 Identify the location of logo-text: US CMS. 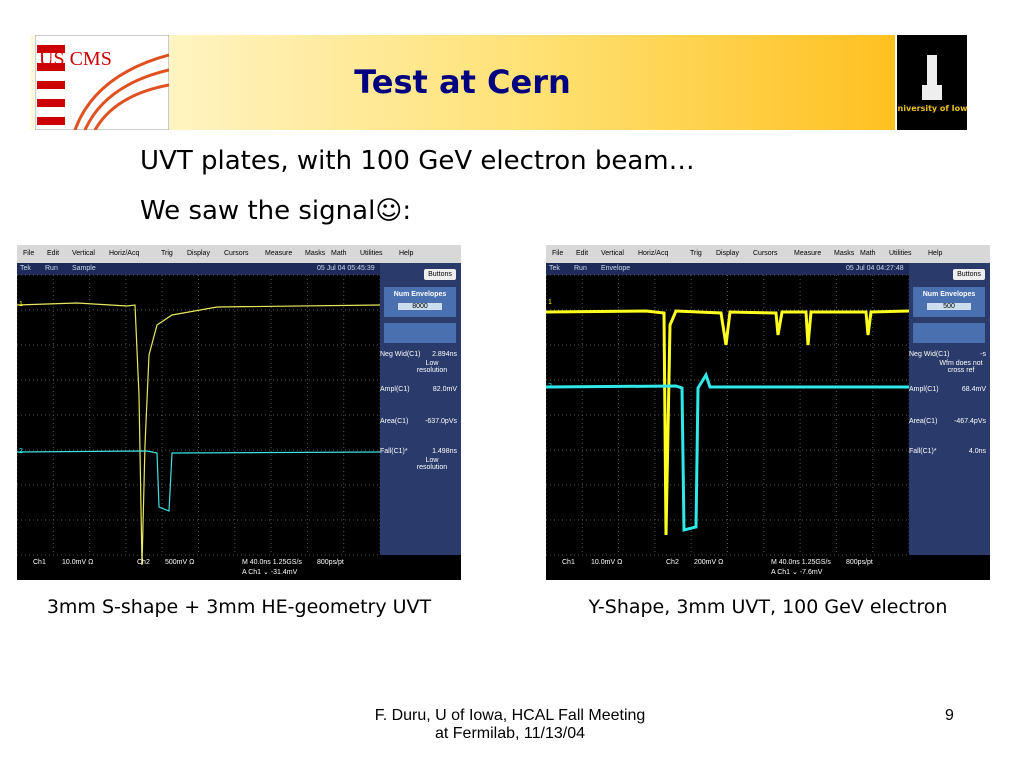
(75, 59).